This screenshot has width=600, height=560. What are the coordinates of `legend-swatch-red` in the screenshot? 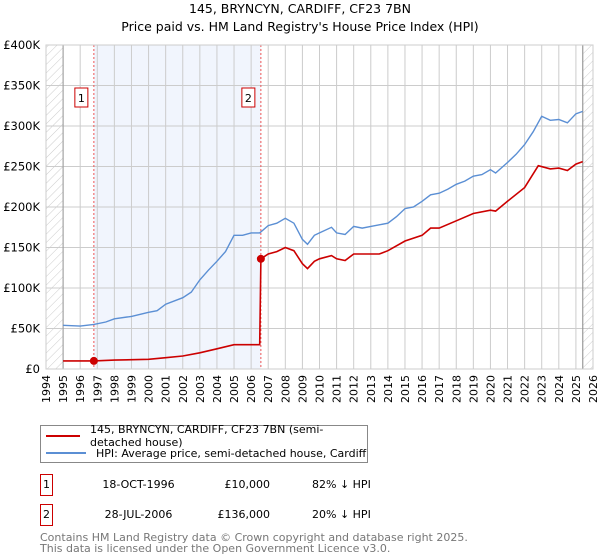 It's located at (63, 436).